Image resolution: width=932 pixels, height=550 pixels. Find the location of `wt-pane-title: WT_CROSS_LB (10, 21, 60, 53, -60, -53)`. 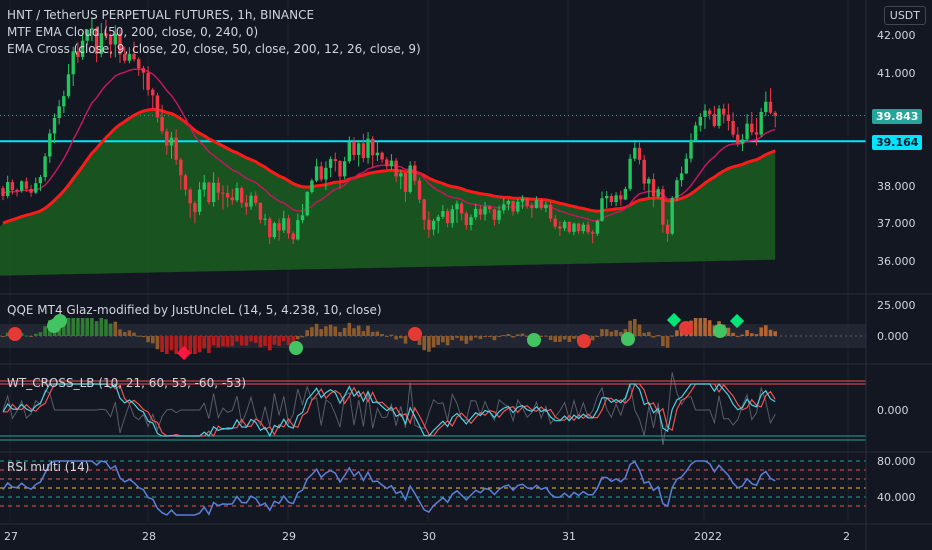

wt-pane-title: WT_CROSS_LB (10, 21, 60, 53, -60, -53) is located at coordinates (127, 383).